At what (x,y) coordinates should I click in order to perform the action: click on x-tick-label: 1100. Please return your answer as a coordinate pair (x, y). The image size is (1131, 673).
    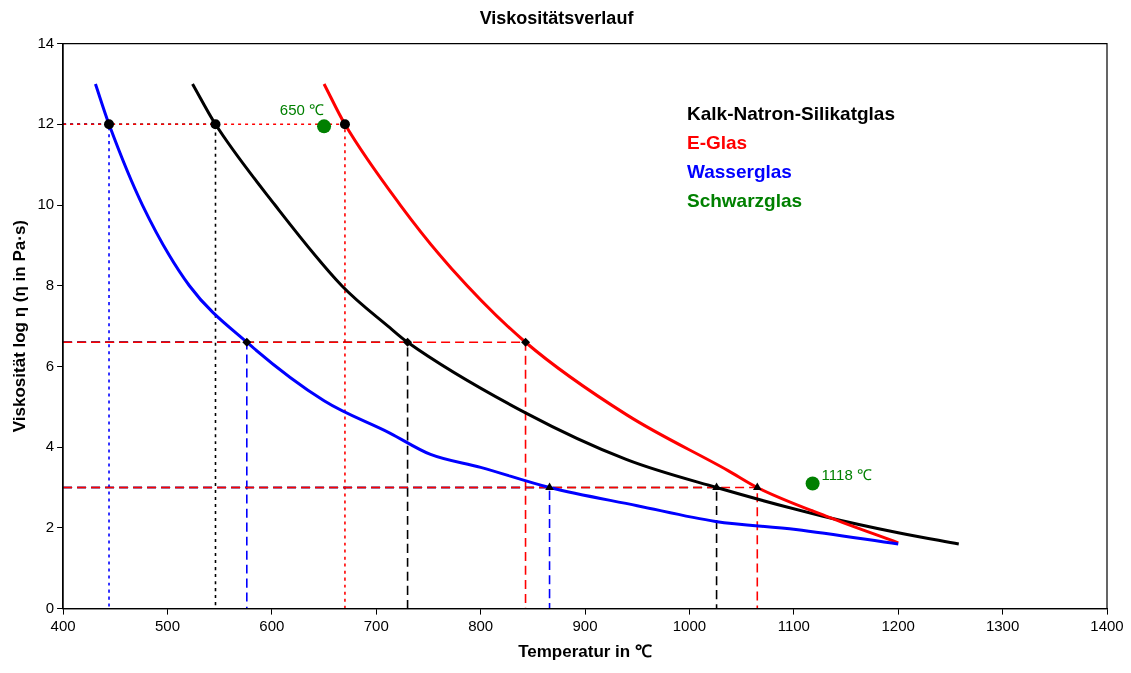
    Looking at the image, I should click on (793, 625).